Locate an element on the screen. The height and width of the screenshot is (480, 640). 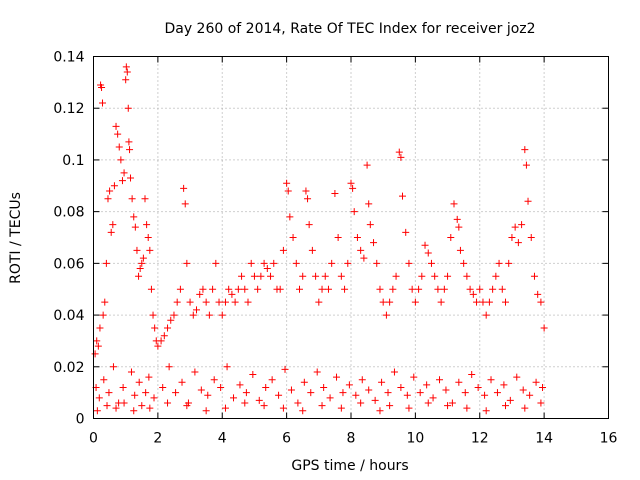
x-tick-label: 2 is located at coordinates (157, 439).